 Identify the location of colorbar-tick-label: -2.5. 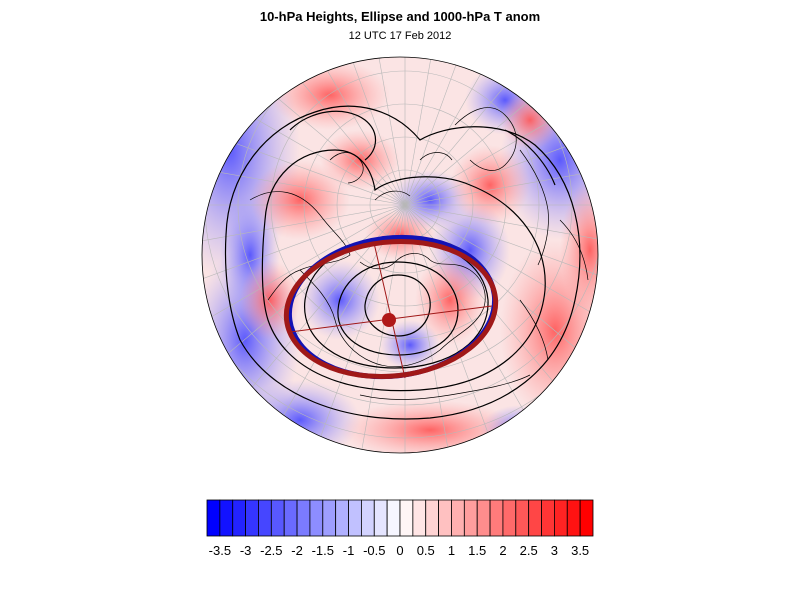
(271, 550).